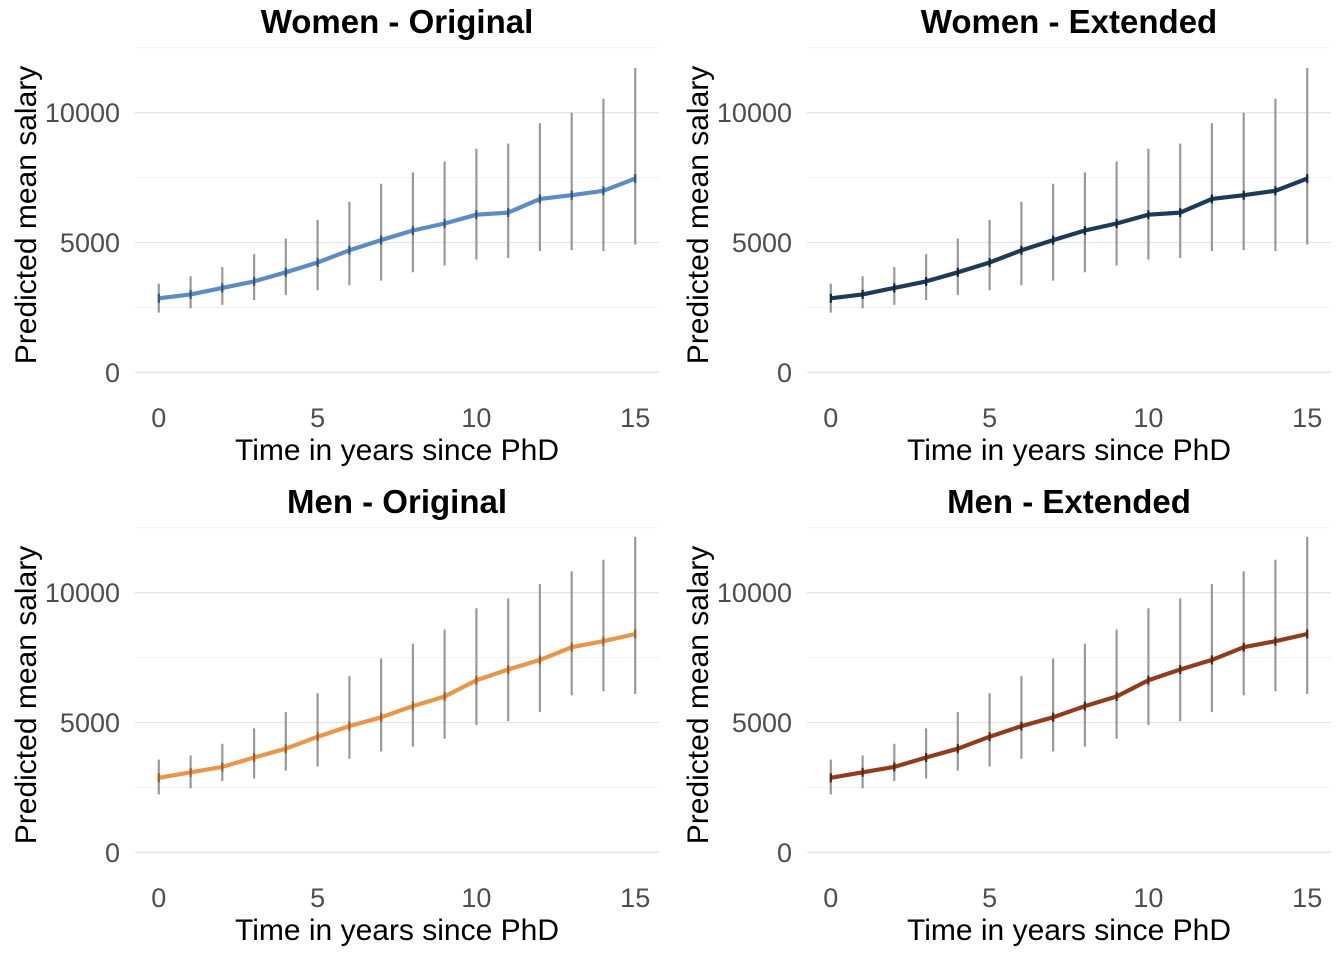  Describe the element at coordinates (1069, 21) in the screenshot. I see `panel-title: Women - Extended` at that location.